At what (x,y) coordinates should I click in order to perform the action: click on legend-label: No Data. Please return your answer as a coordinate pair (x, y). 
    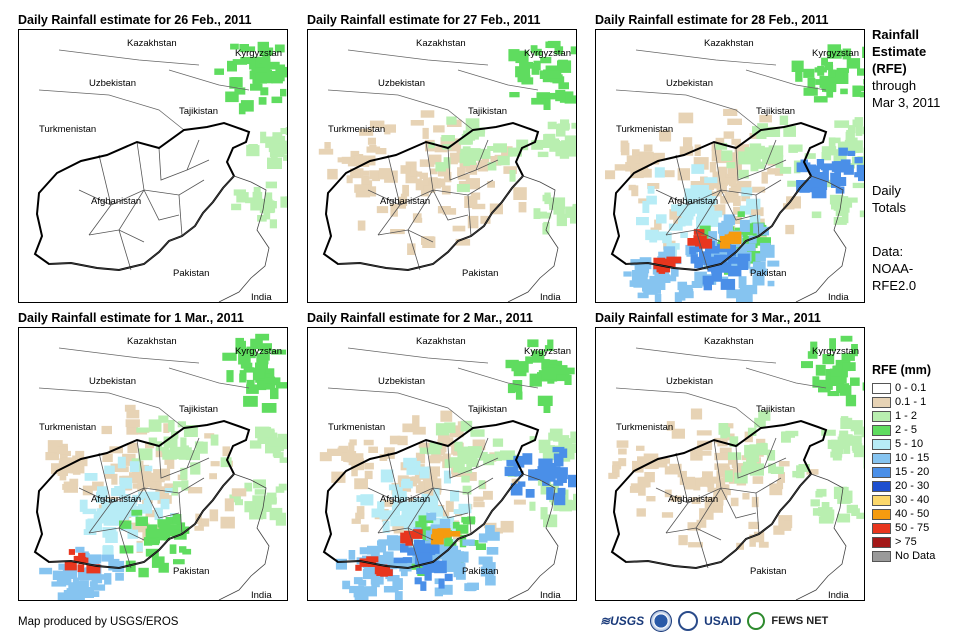
    Looking at the image, I should click on (915, 556).